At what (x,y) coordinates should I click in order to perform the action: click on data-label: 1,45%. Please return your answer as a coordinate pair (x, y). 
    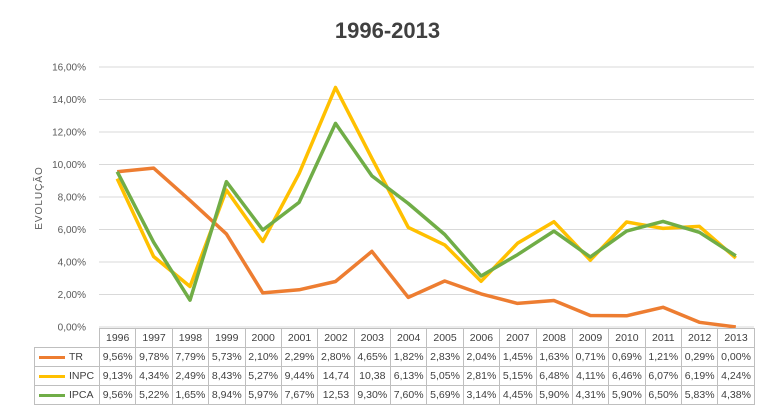
    Looking at the image, I should click on (518, 357).